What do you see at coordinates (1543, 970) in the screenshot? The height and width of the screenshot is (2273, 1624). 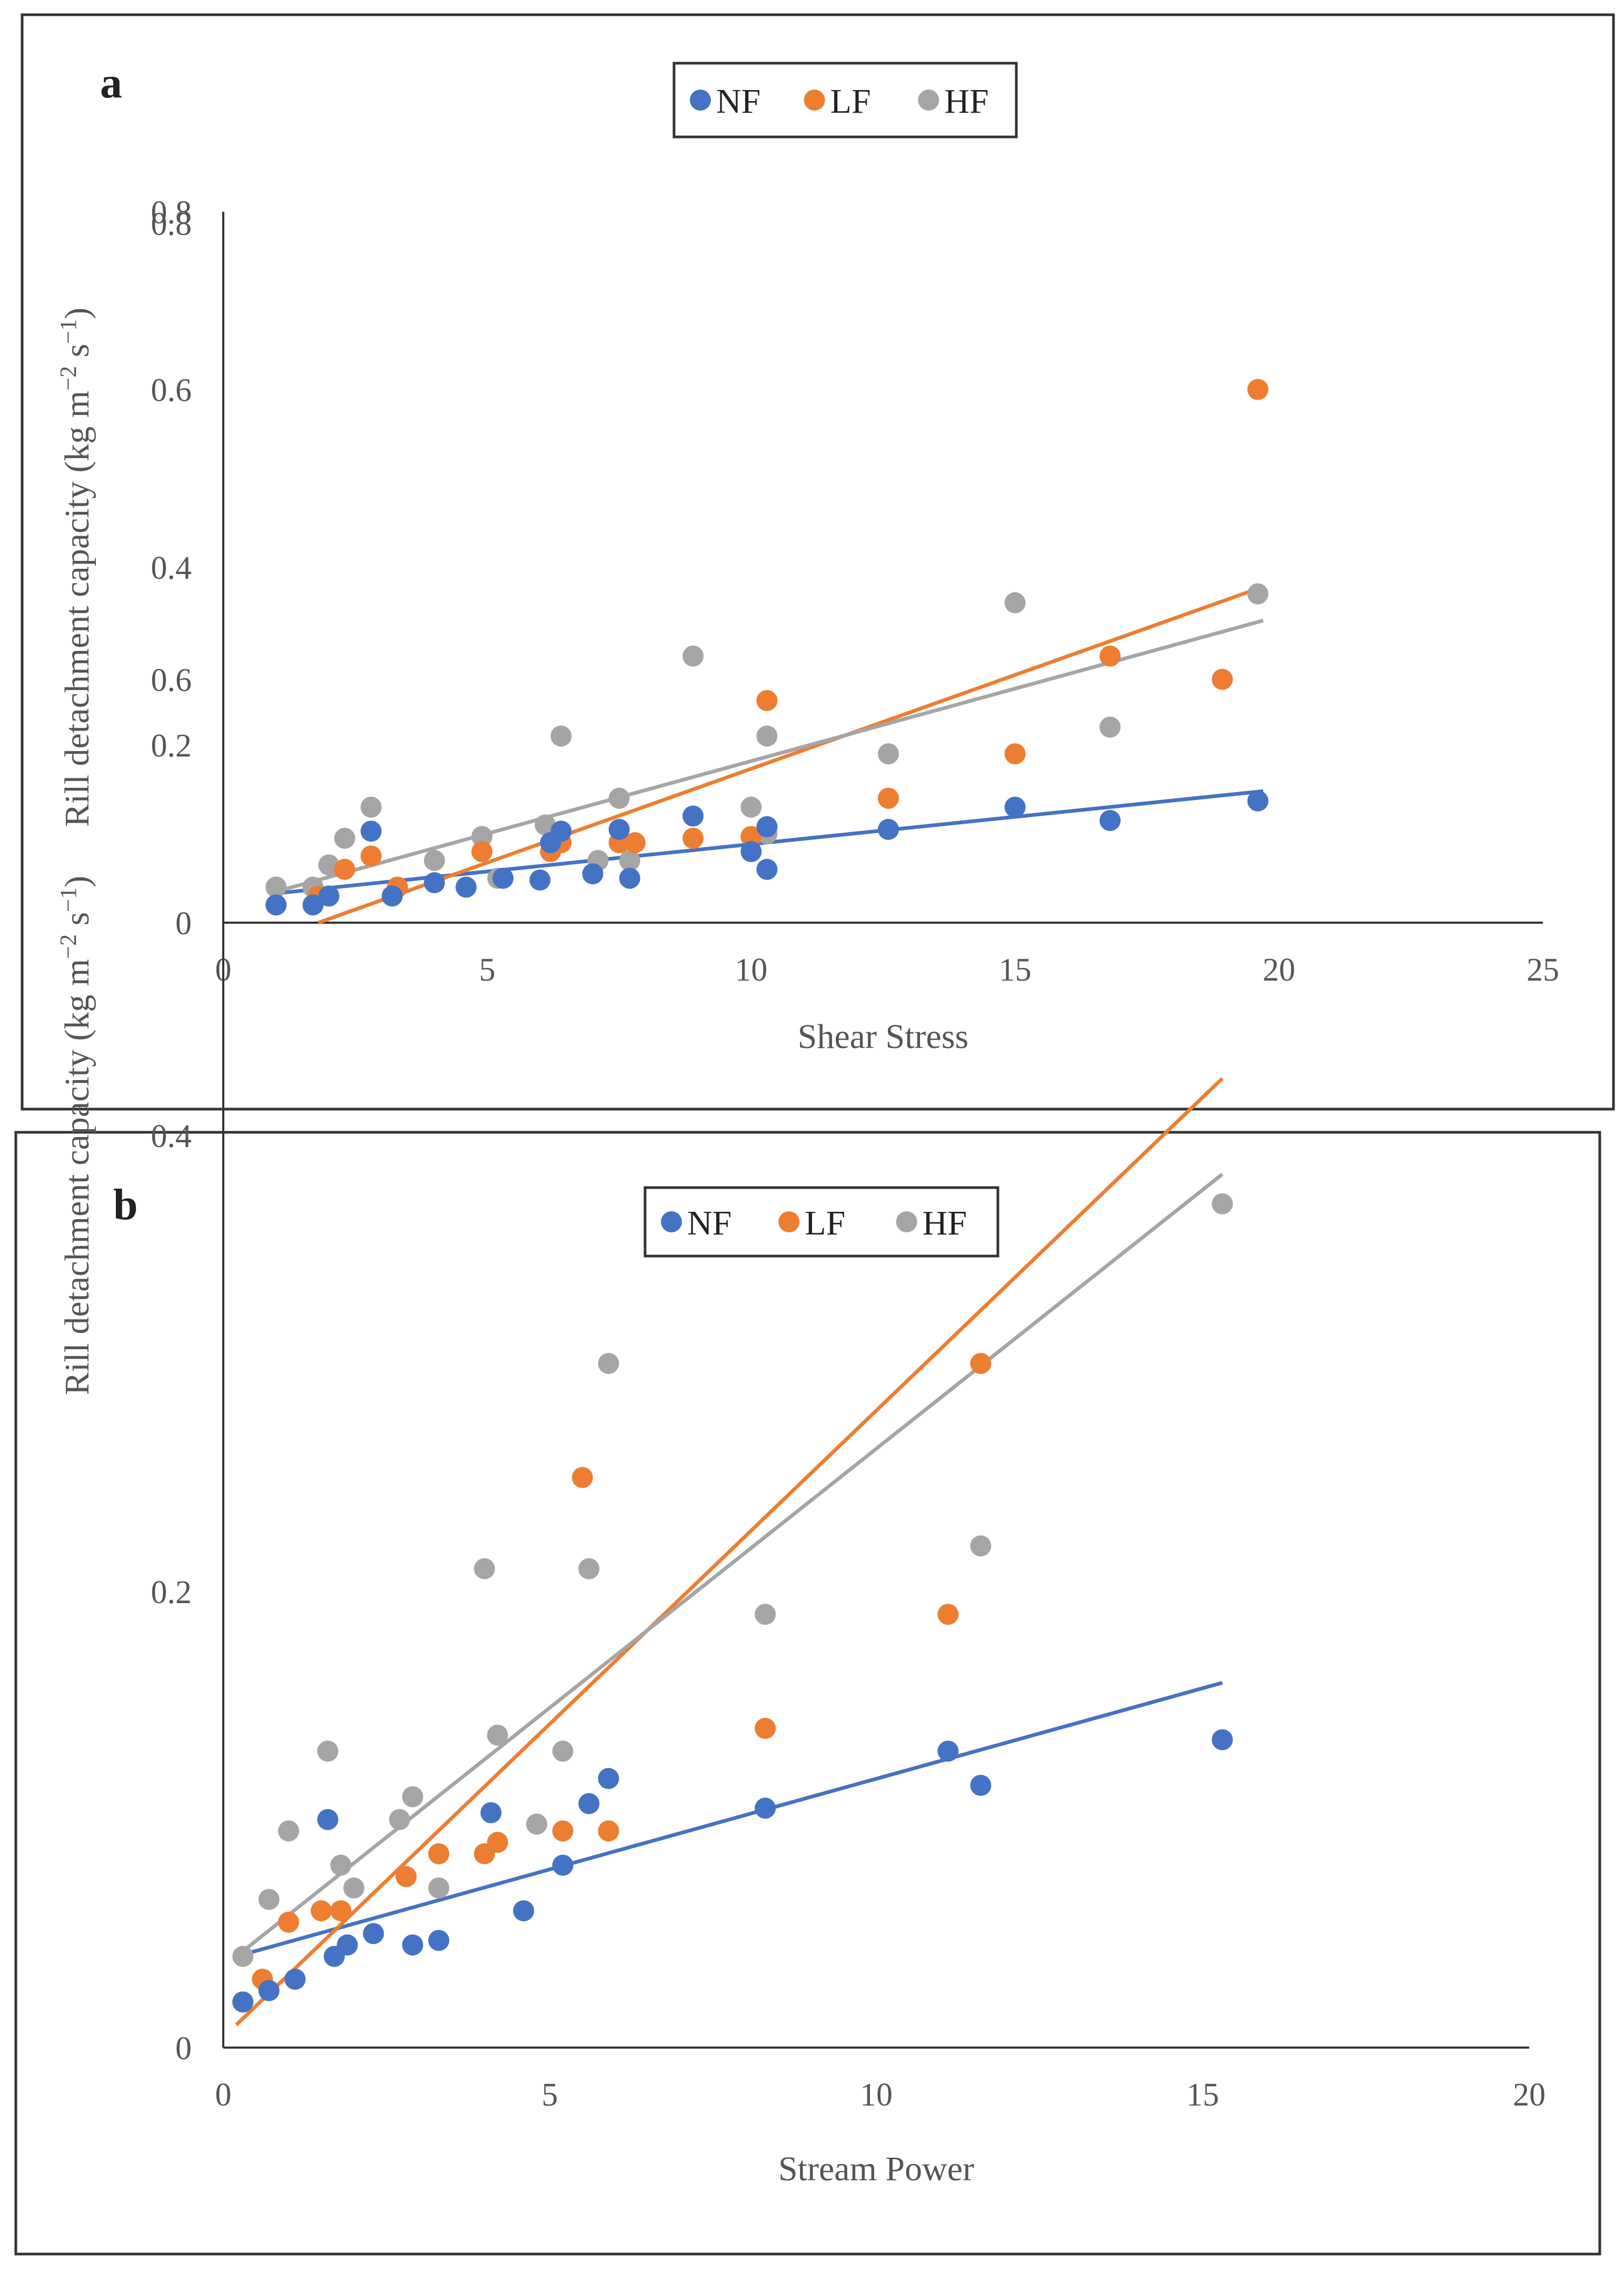 I see `x-tick-label: 25` at bounding box center [1543, 970].